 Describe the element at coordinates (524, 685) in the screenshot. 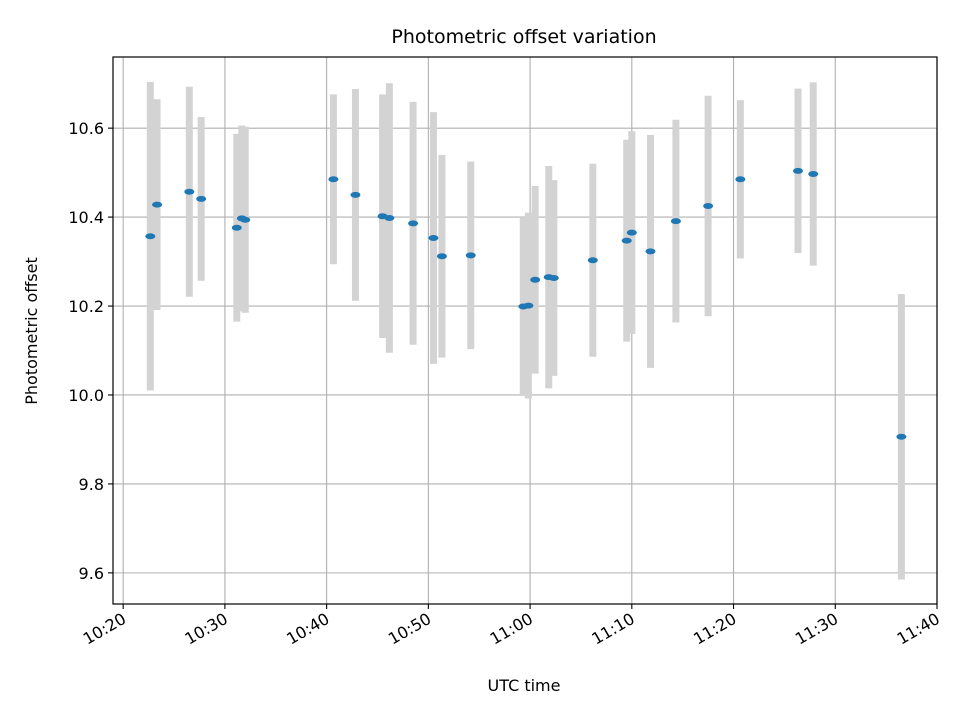

I see `x-axis-label: UTC time` at that location.